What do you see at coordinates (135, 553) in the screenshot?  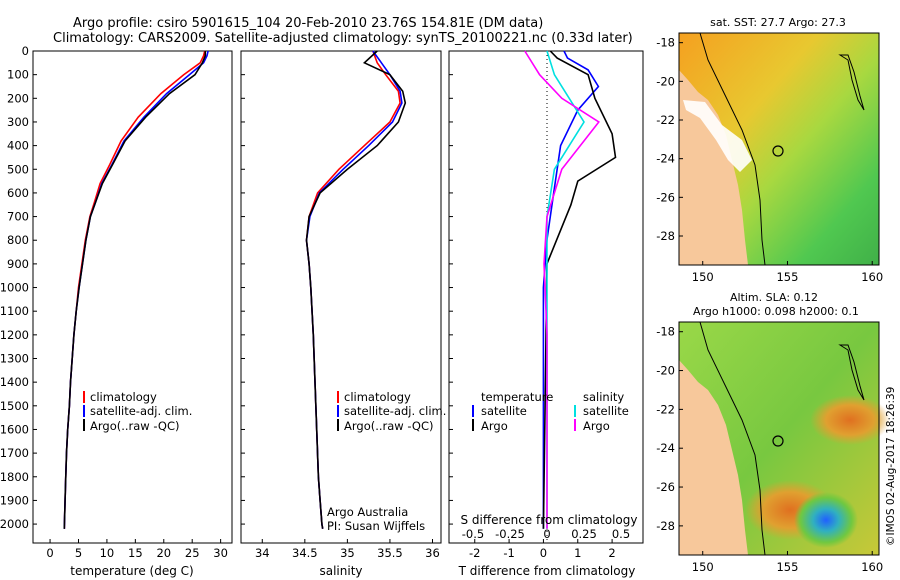 I see `x-tick-label: 15` at bounding box center [135, 553].